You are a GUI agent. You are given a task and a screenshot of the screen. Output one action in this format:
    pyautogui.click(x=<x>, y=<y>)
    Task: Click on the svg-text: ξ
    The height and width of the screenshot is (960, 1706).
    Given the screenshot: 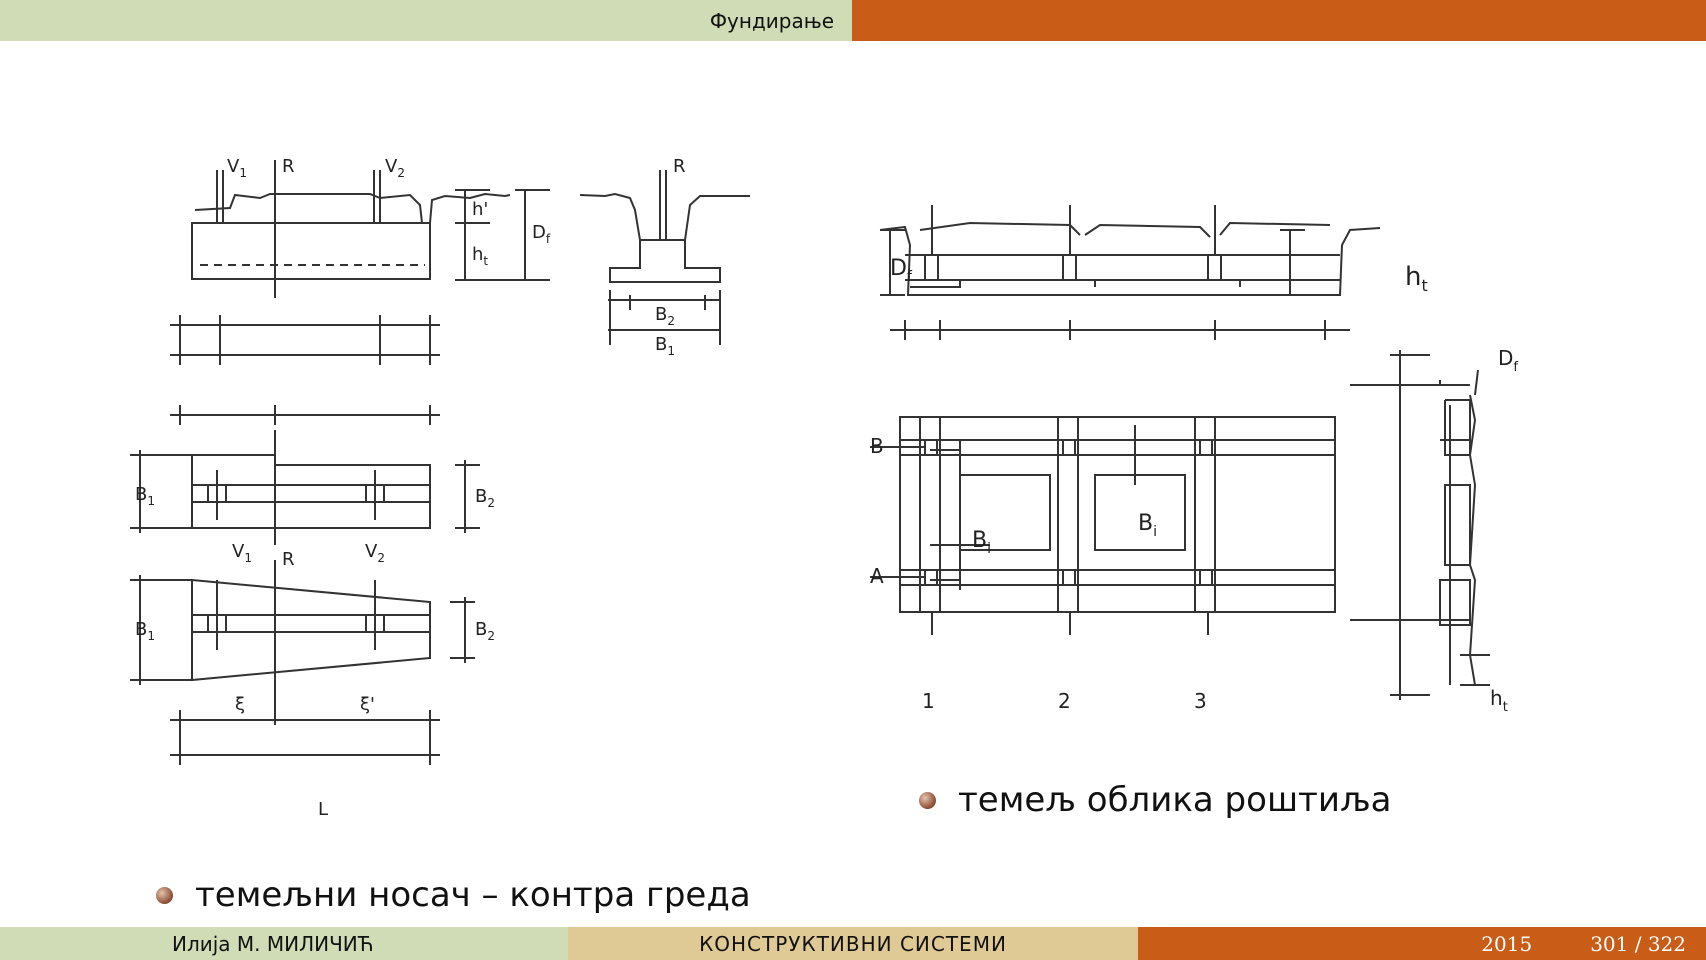 What is the action you would take?
    pyautogui.click(x=240, y=704)
    